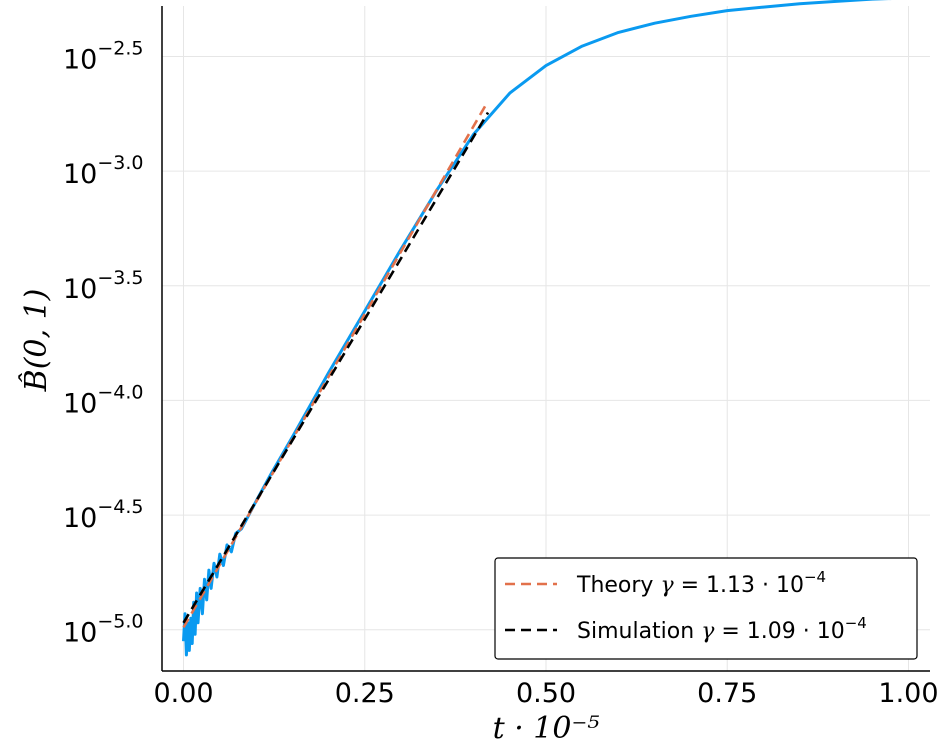  Describe the element at coordinates (120, 392) in the screenshot. I see `y-tick-exponent: −4.0` at that location.